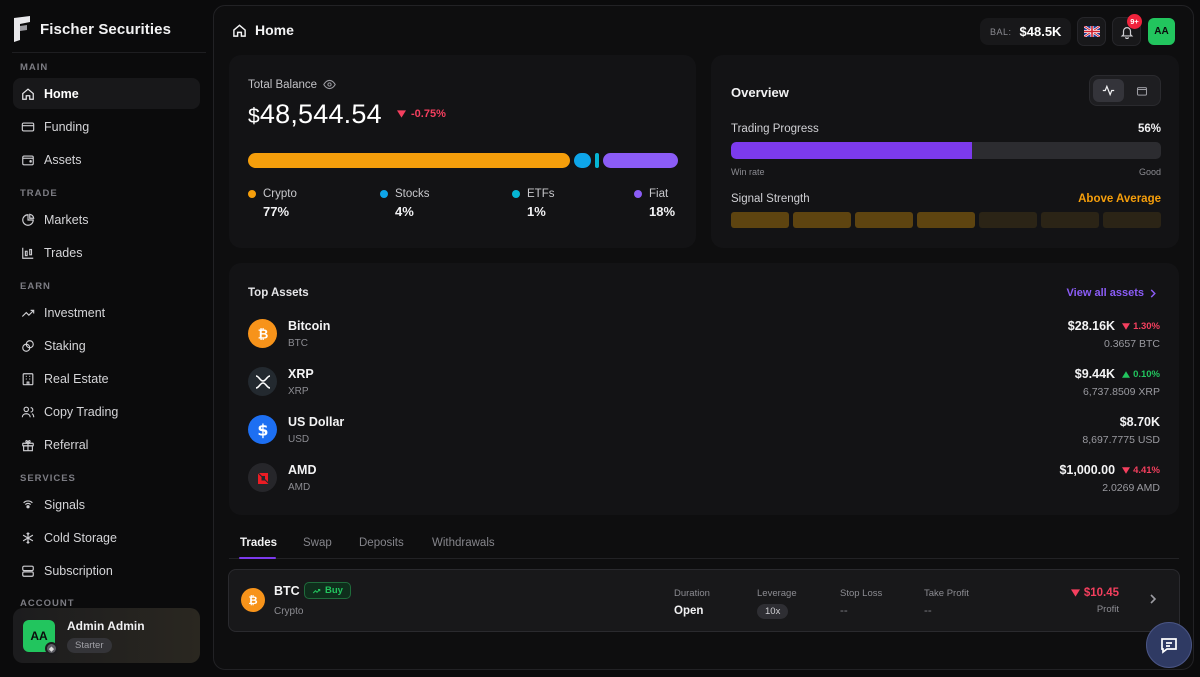 The image size is (1200, 677). I want to click on asset-amount: 6,737.8509 XRP, so click(1121, 392).